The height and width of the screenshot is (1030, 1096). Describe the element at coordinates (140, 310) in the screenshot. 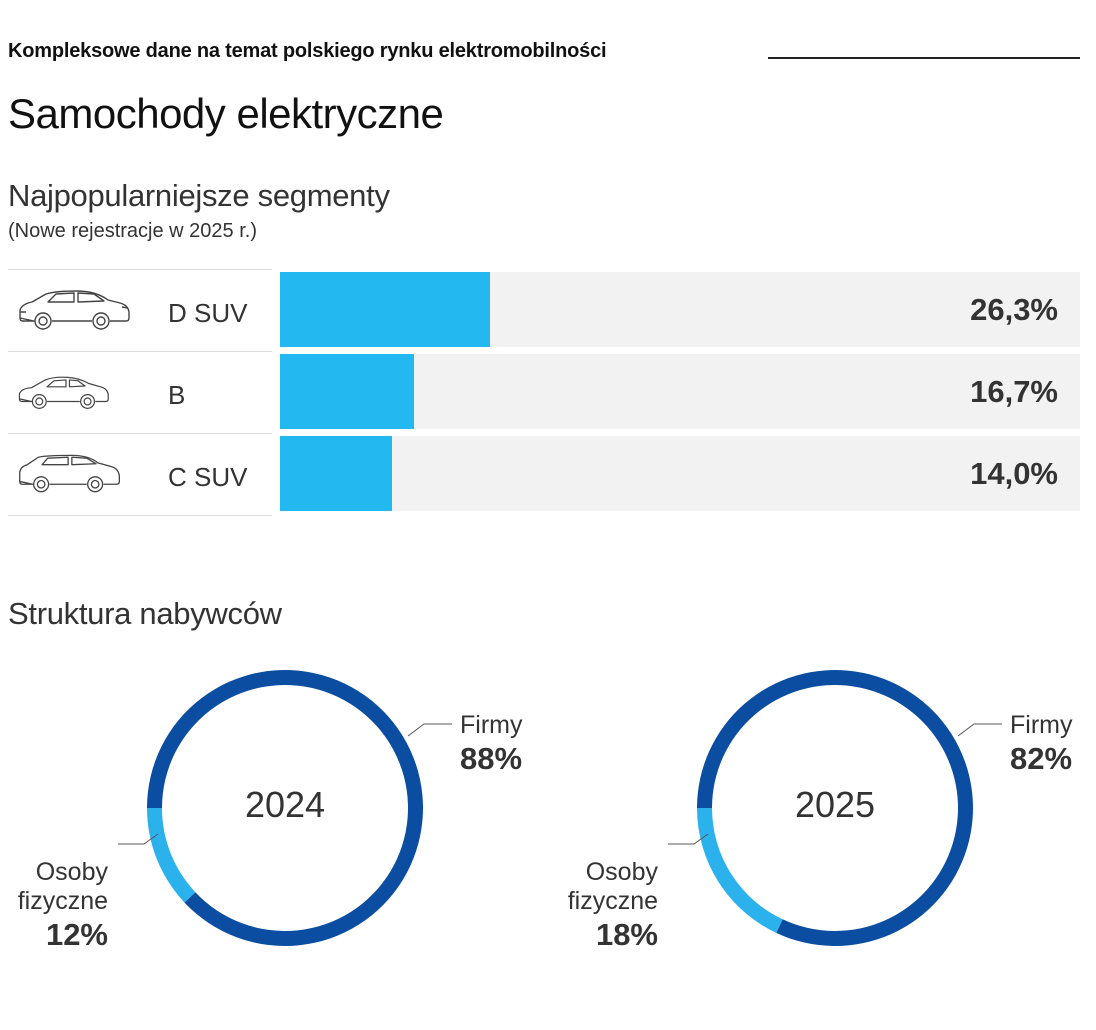

I see `segment-label-cell: D SUV` at that location.